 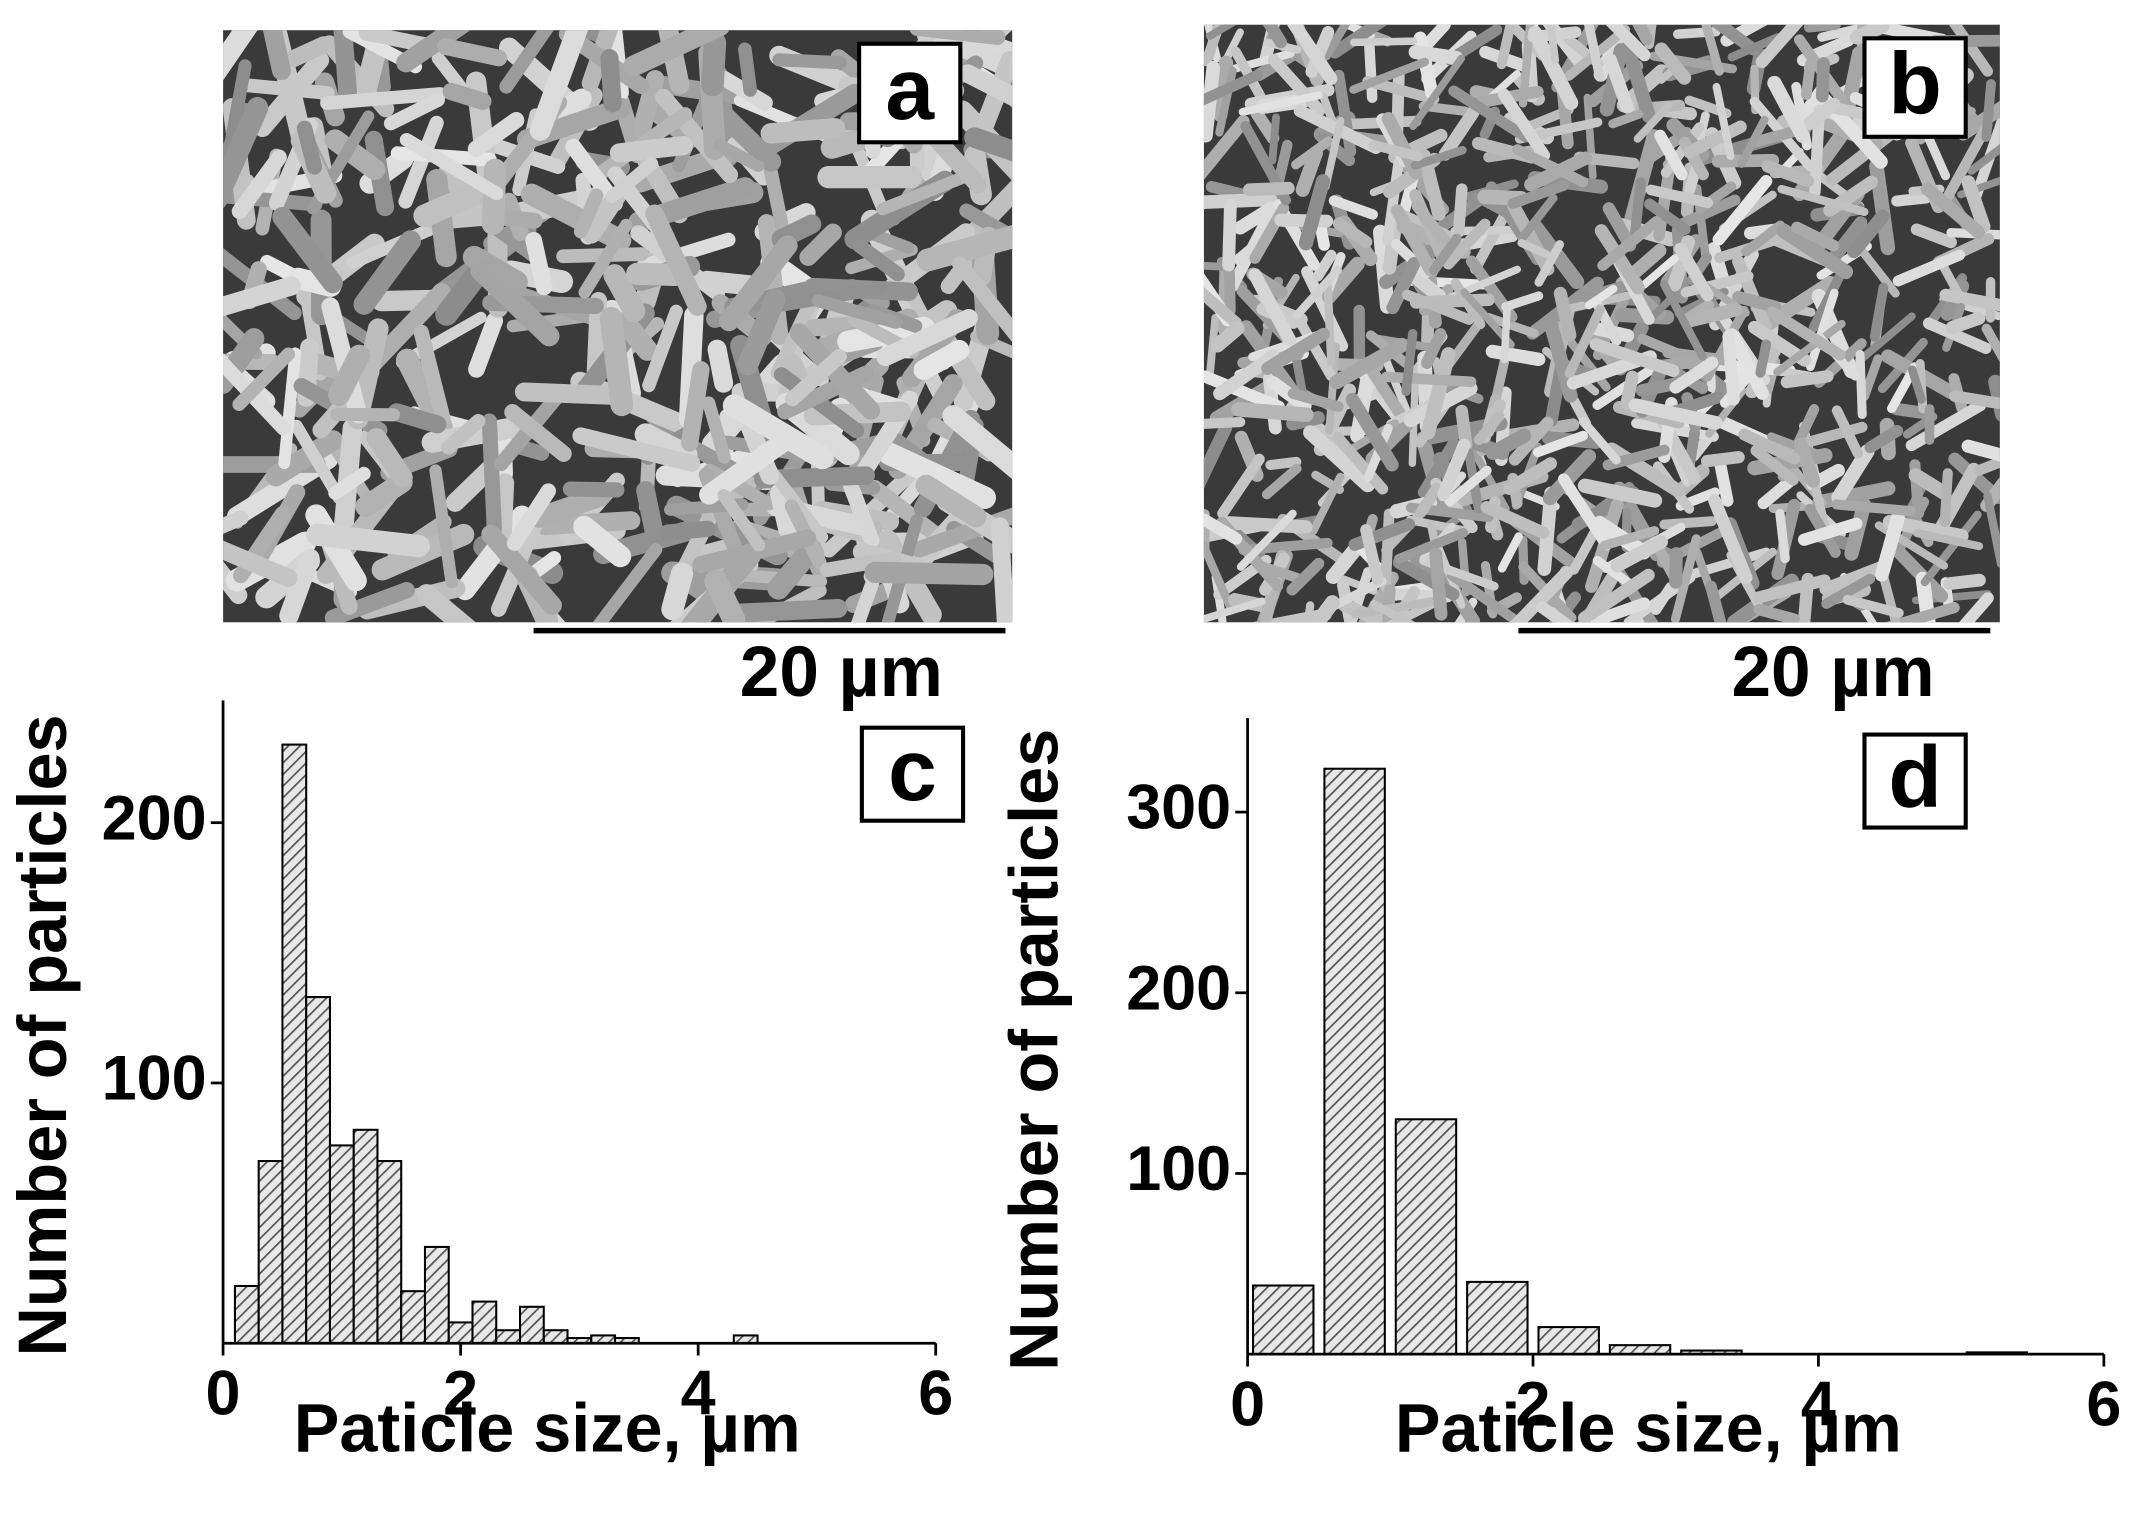 I want to click on x-tick-label: 2, so click(x=1533, y=1405).